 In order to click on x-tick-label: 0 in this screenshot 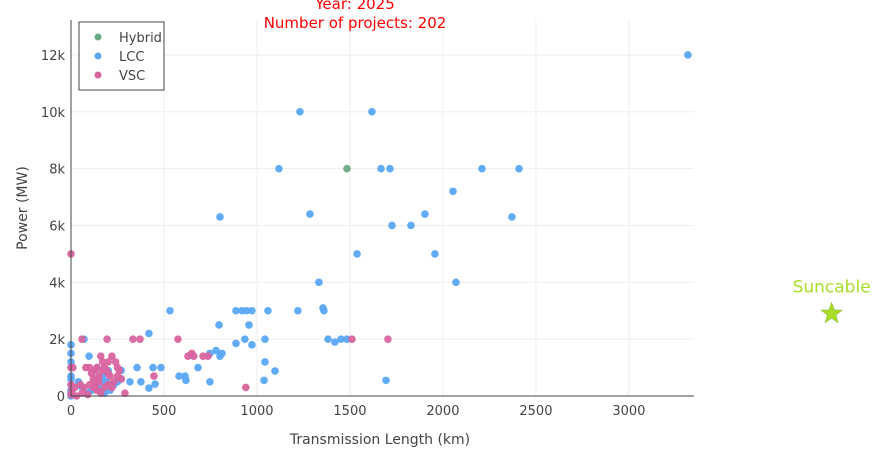, I will do `click(71, 411)`.